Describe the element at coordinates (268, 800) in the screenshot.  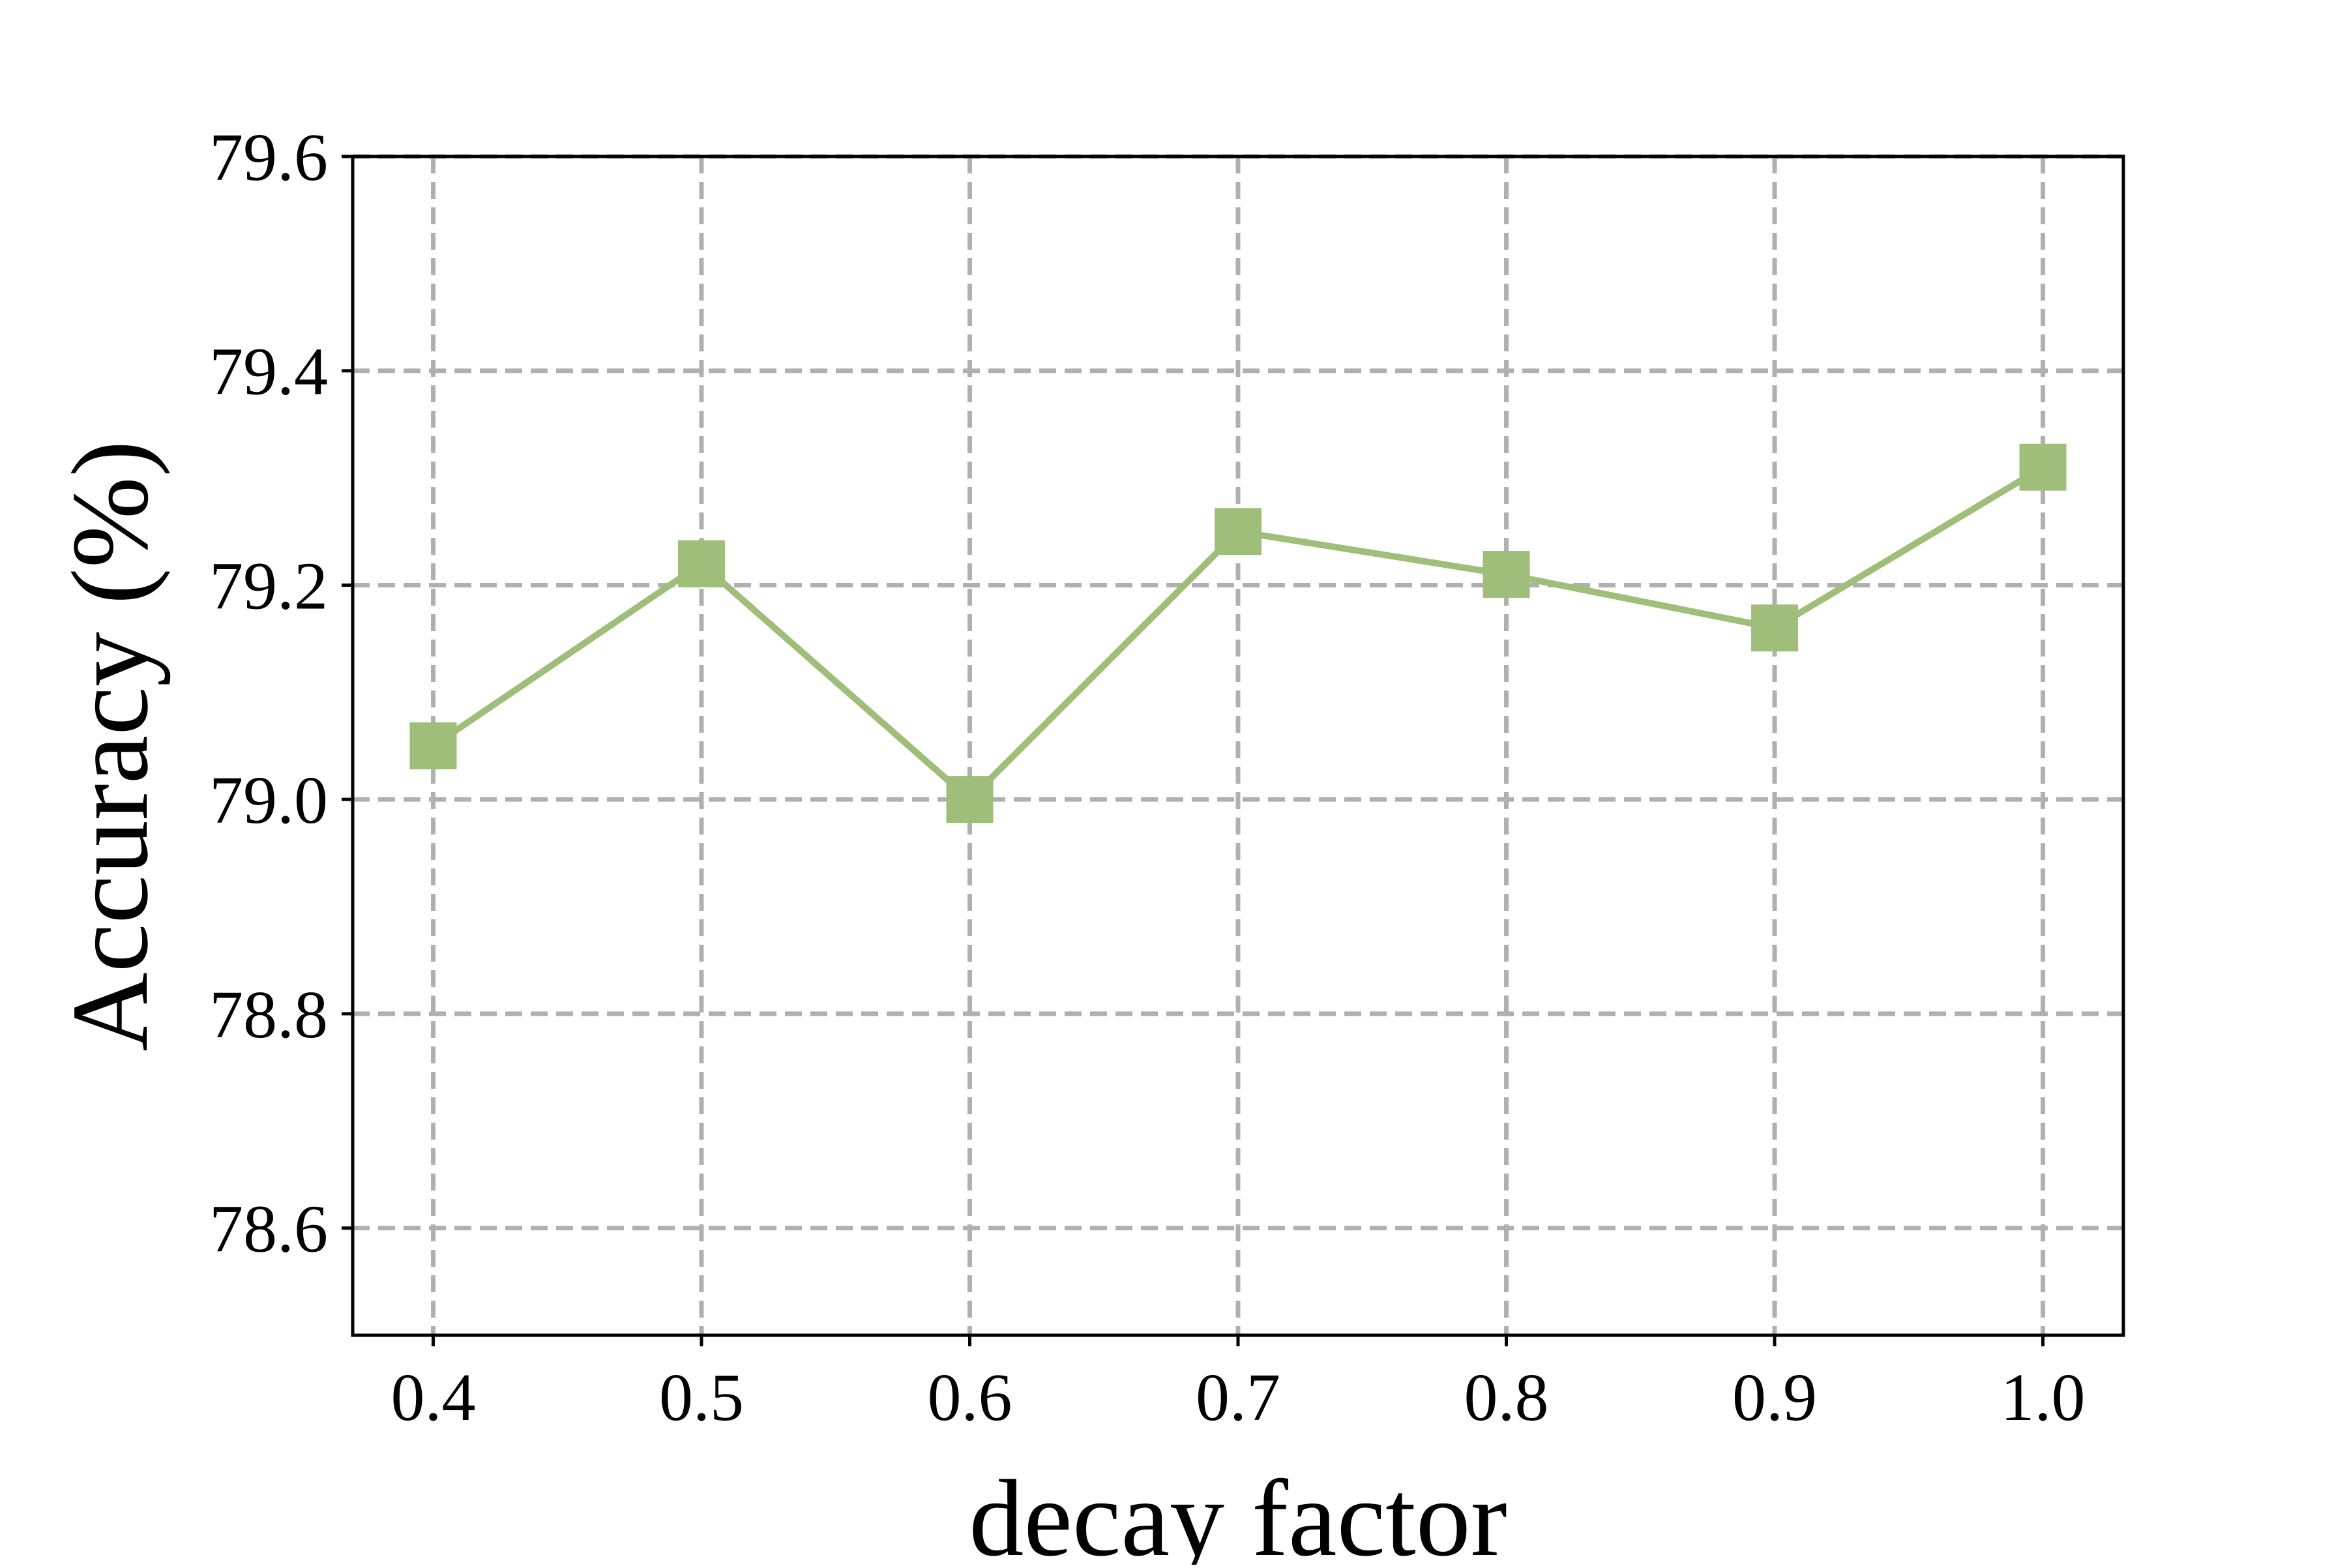
I see `y-tick-label: 79.0` at that location.